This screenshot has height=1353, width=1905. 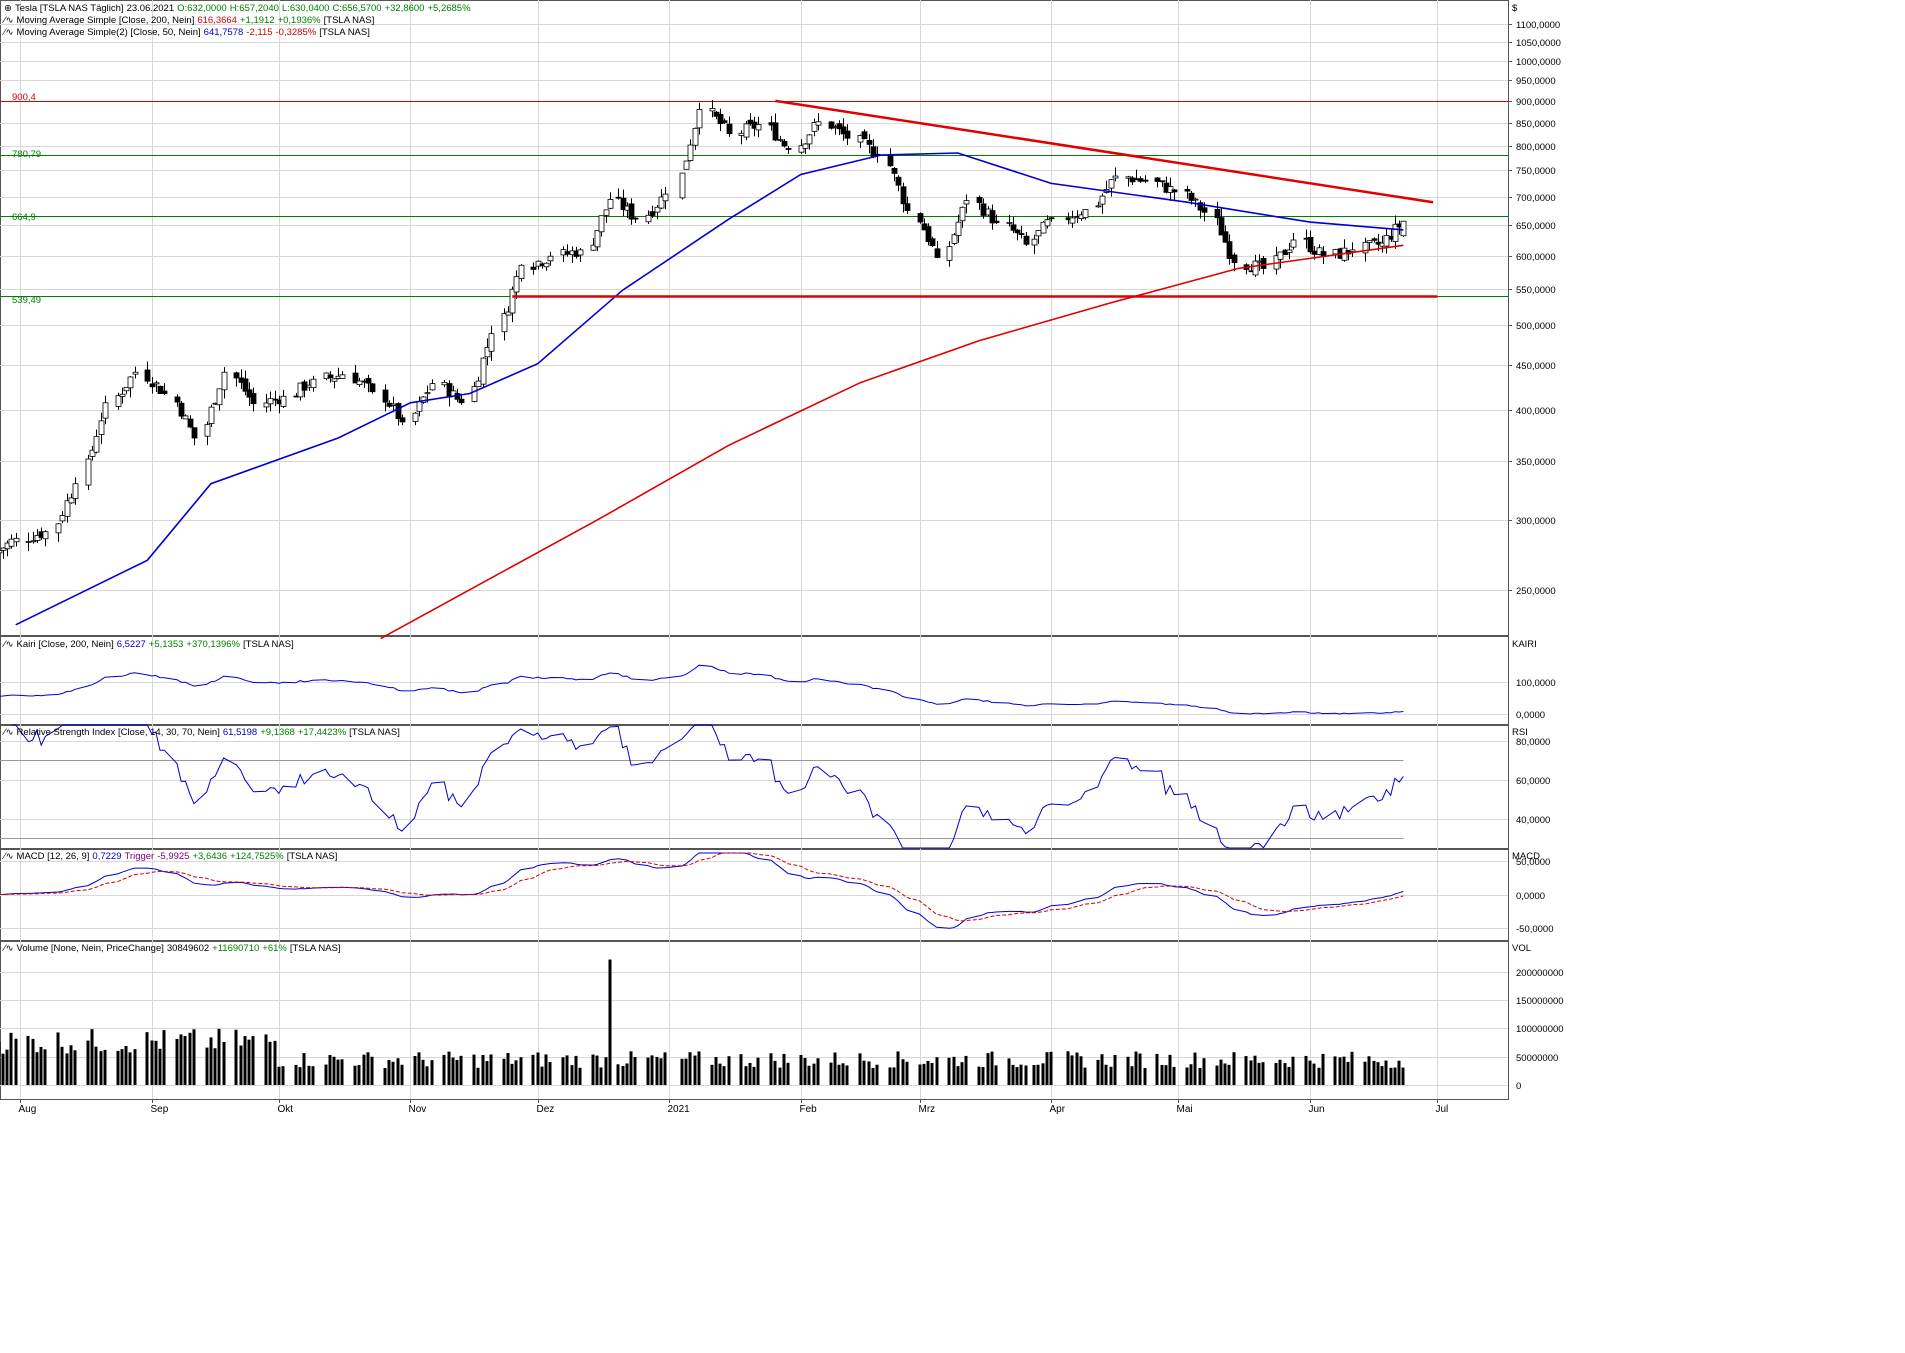 I want to click on trendline-resistance, so click(x=1104, y=151).